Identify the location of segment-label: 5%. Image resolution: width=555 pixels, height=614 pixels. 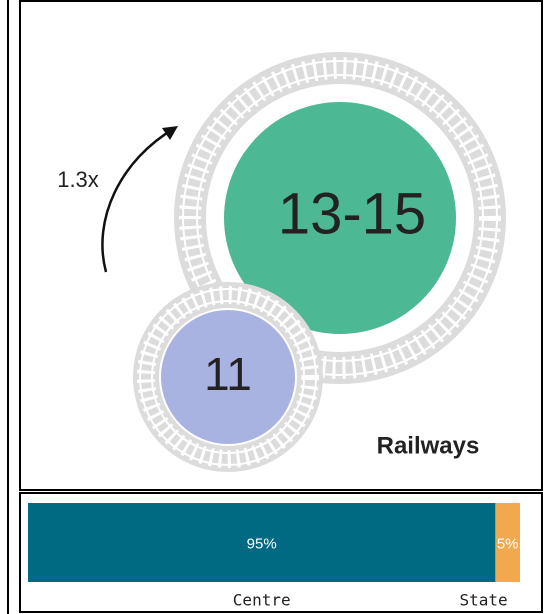
(508, 543).